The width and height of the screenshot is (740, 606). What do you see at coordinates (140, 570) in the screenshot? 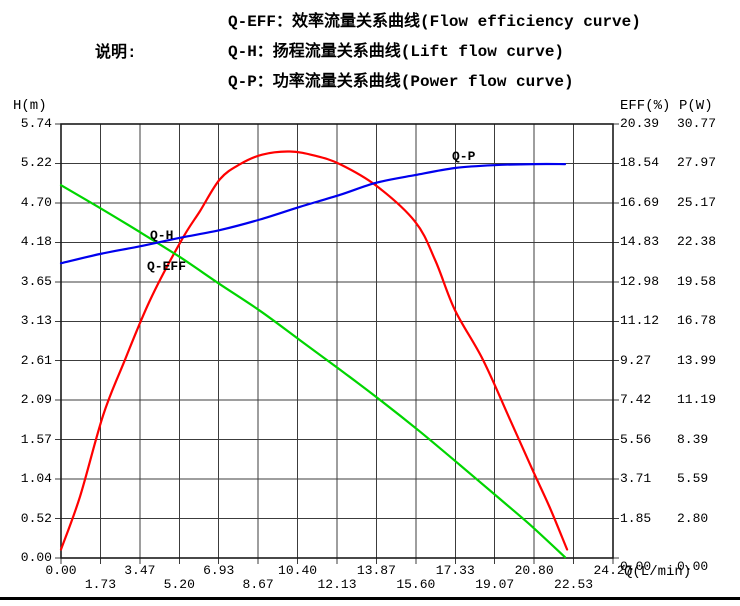
I see `q-axis-tick-label: 3.47` at bounding box center [140, 570].